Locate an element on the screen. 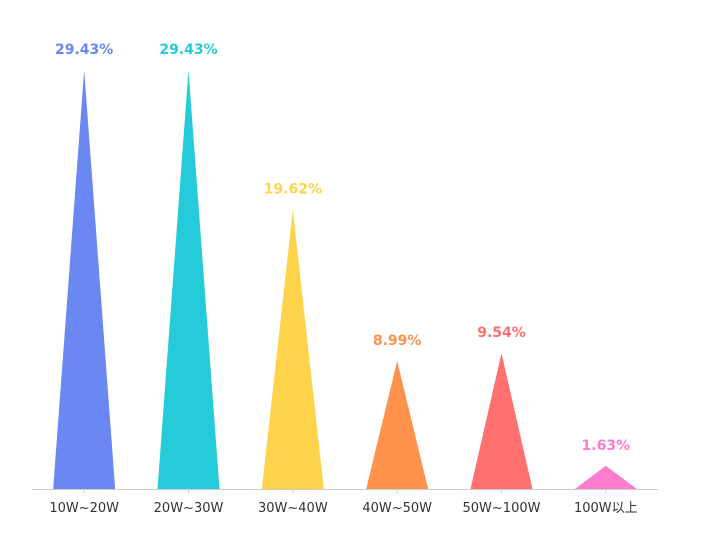 This screenshot has width=724, height=546. x-tick-label-2: 20W~30W is located at coordinates (189, 508).